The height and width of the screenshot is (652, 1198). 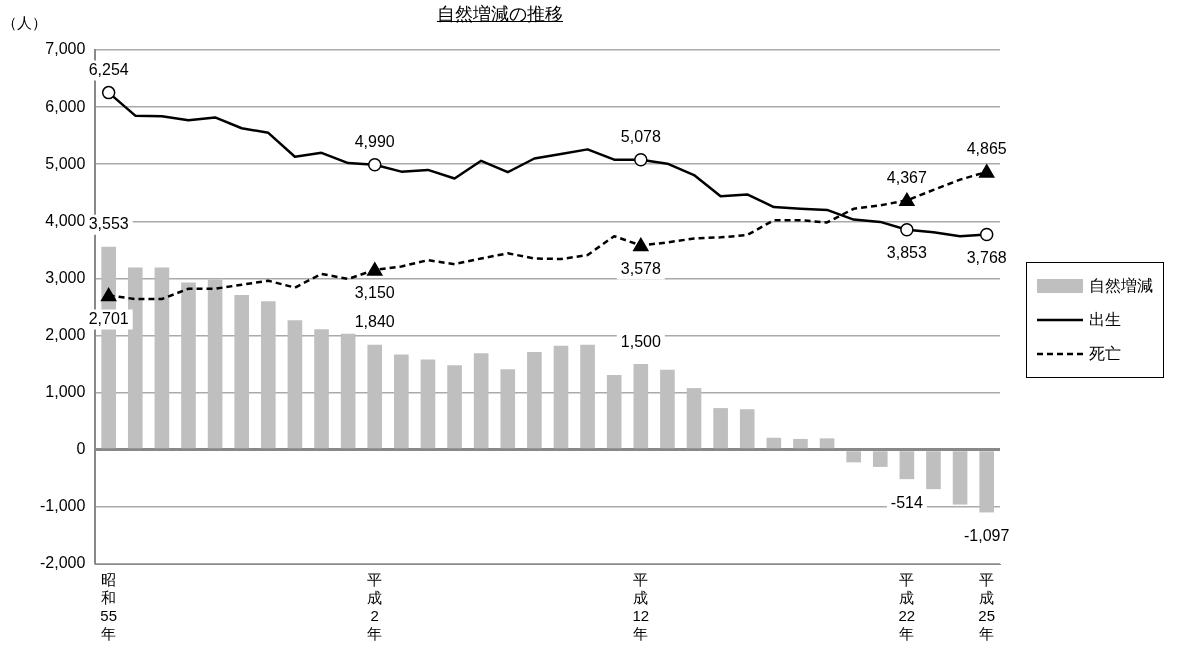 What do you see at coordinates (1105, 353) in the screenshot?
I see `legend-label: 死亡` at bounding box center [1105, 353].